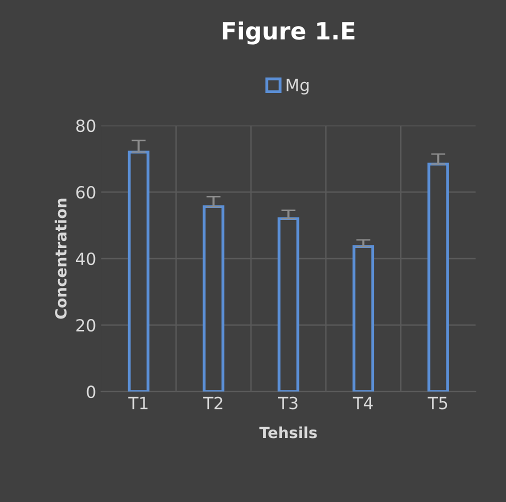 The image size is (506, 502). What do you see at coordinates (212, 403) in the screenshot?
I see `x-tick-label: T2` at bounding box center [212, 403].